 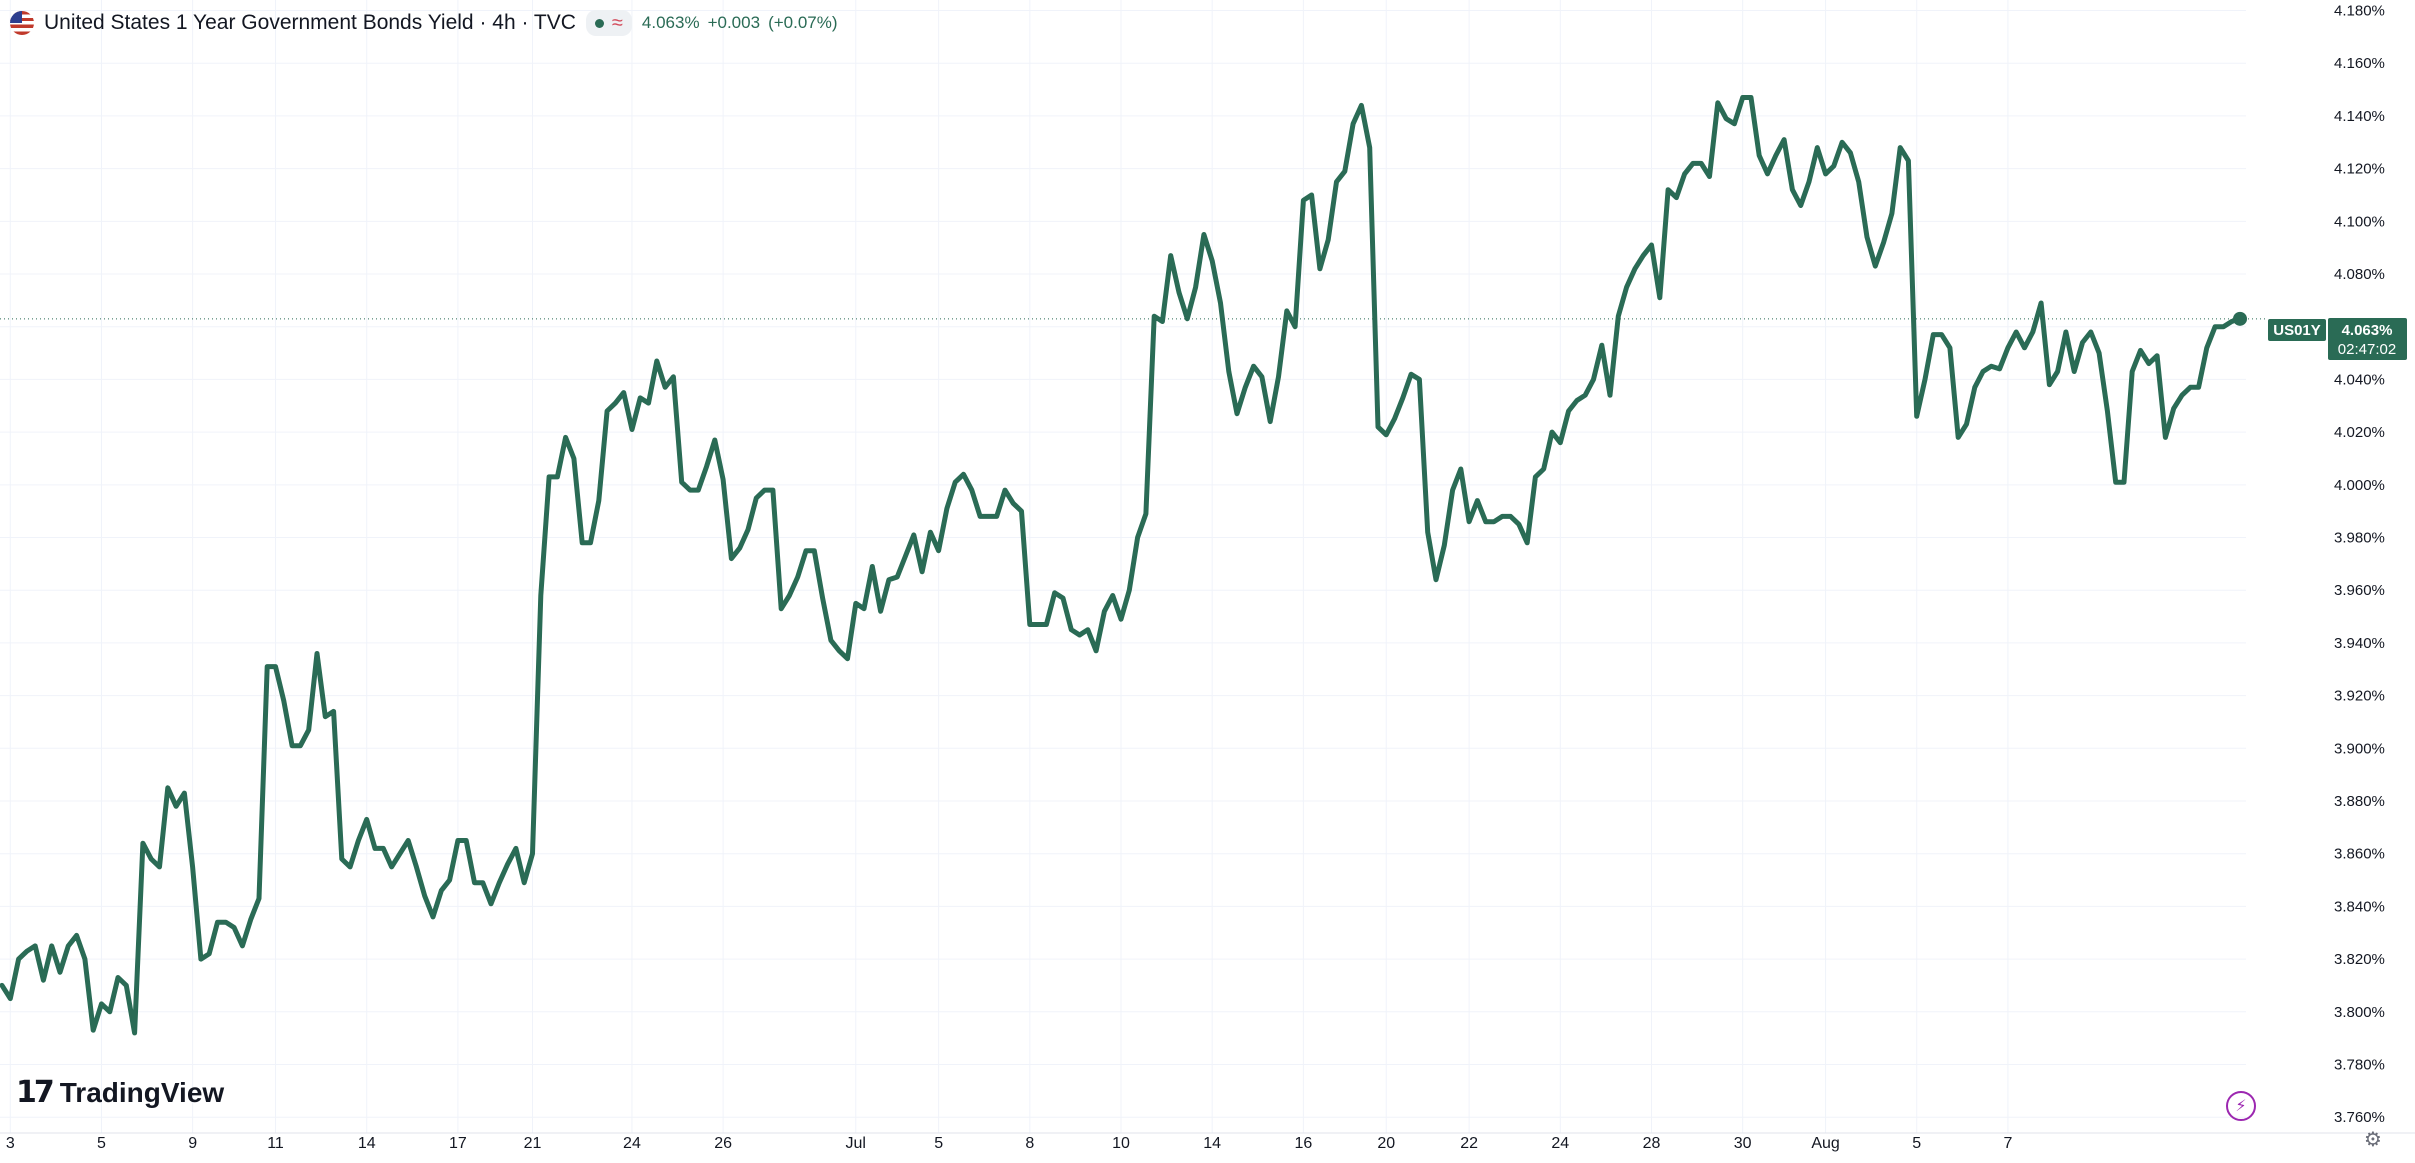 What do you see at coordinates (2359, 906) in the screenshot?
I see `y-tick-label: 3.840%` at bounding box center [2359, 906].